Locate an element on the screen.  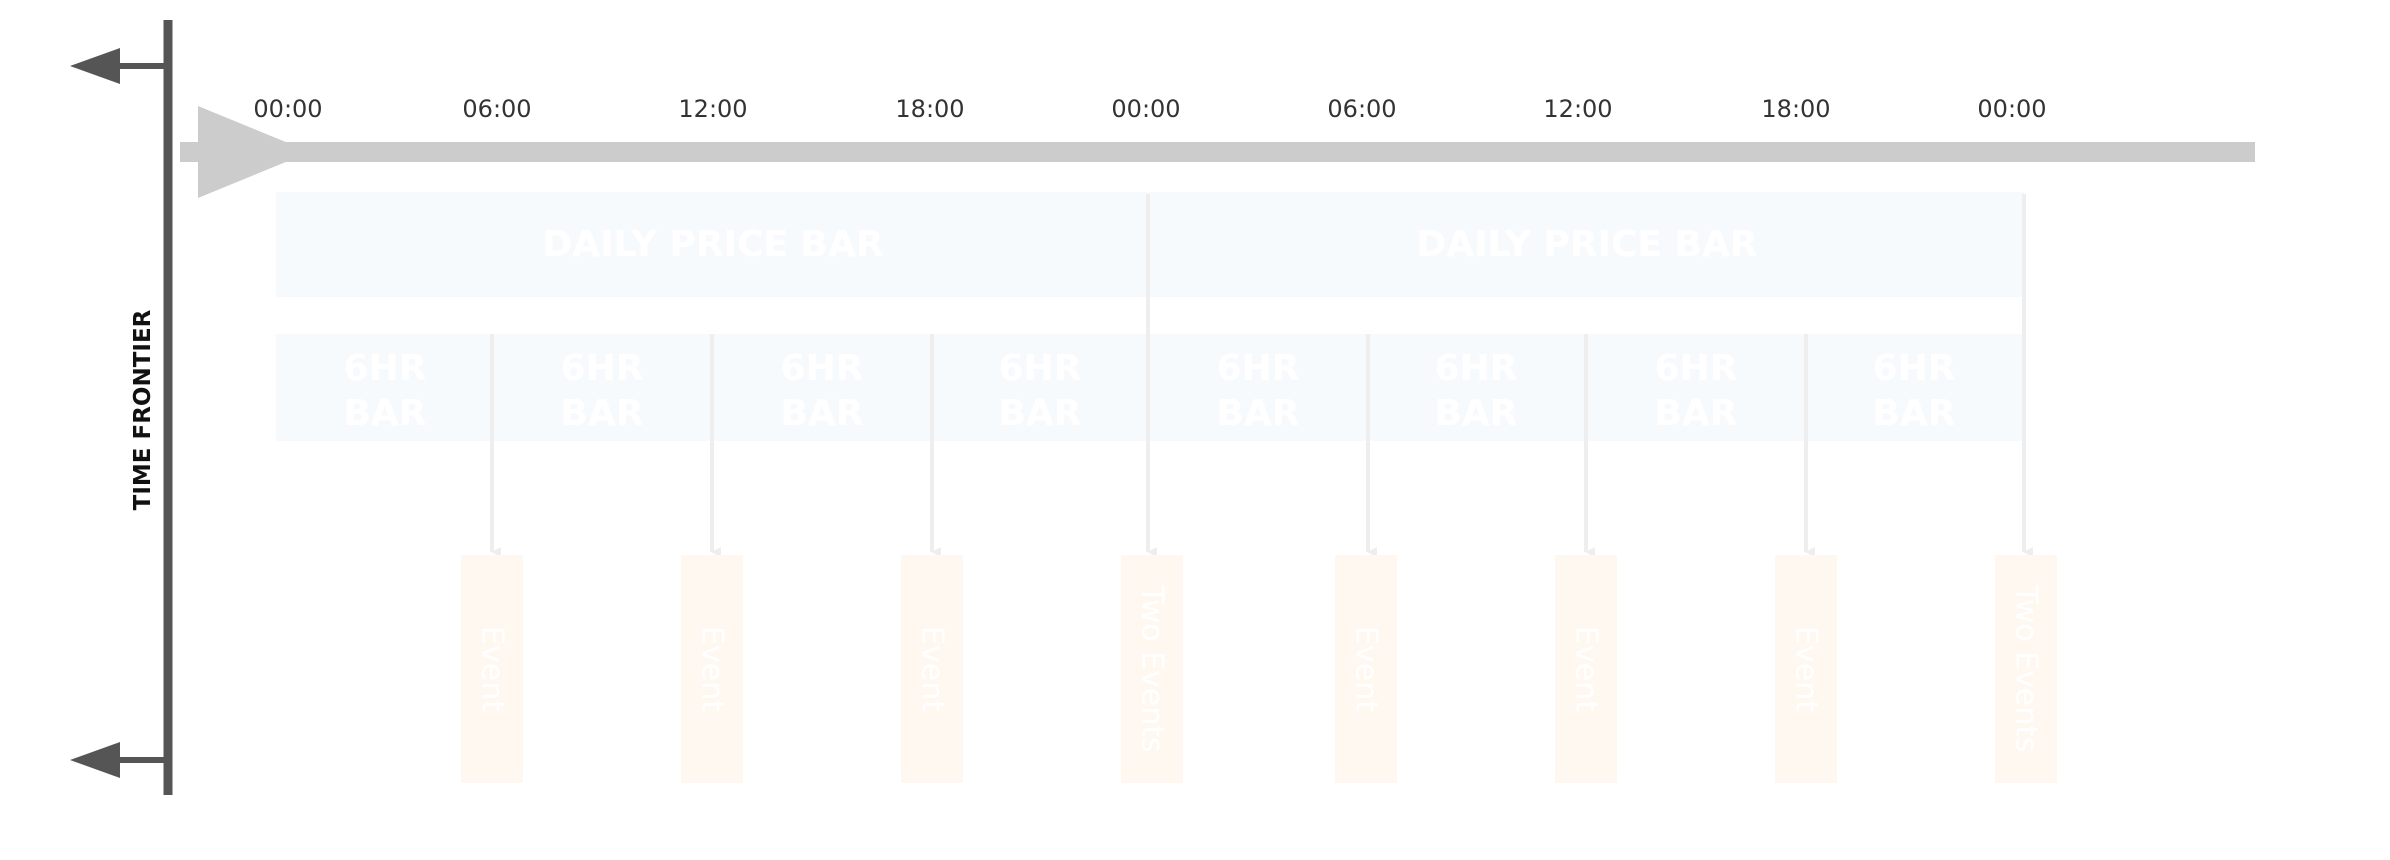
daily-price-bars: DAILY PRICE BAR DAILY PRICE BAR is located at coordinates (1150, 244).